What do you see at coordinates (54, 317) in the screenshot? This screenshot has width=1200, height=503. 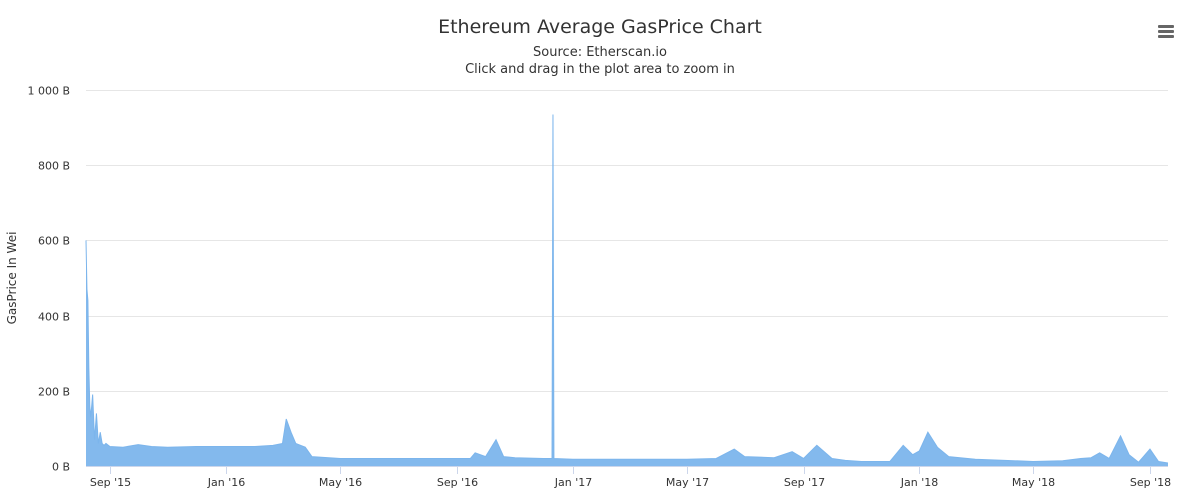 I see `y-tick-label: 400 B` at bounding box center [54, 317].